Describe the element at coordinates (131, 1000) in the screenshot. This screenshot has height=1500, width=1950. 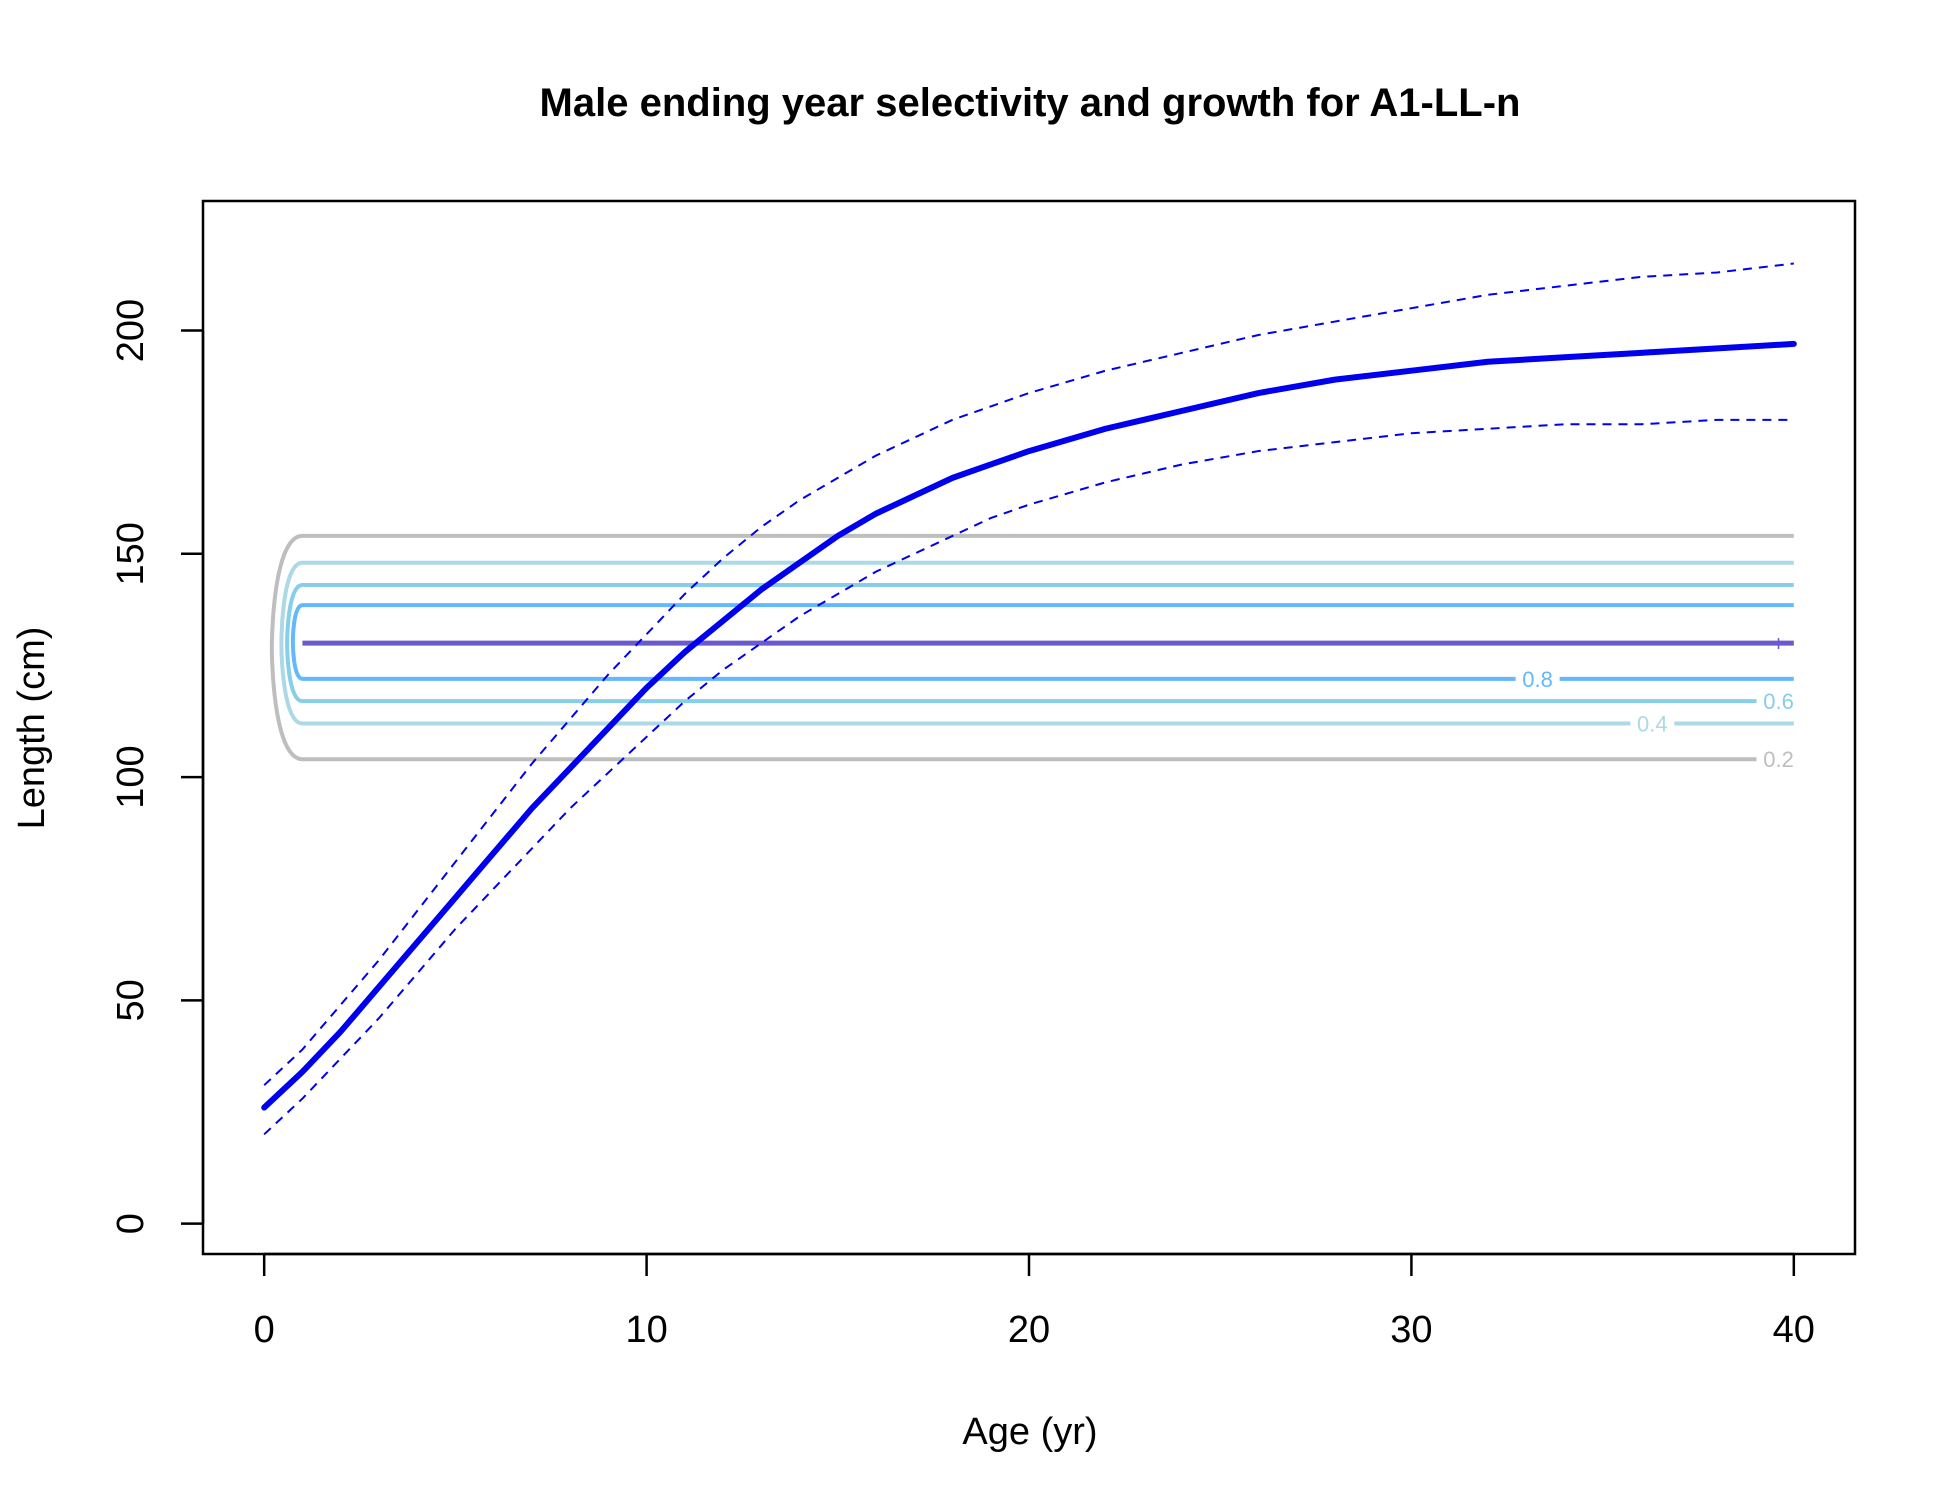
I see `y-tick-label: 50` at that location.